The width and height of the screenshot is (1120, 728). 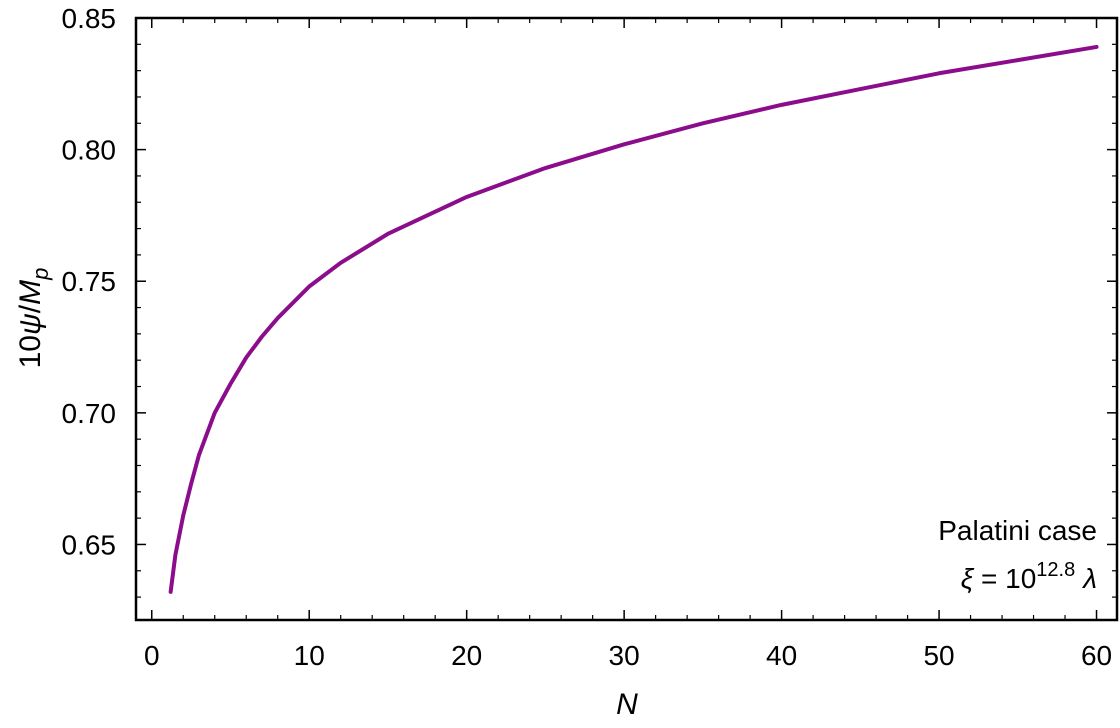 I want to click on annotation-xi: ξ = 1012.8 λ, so click(x=1029, y=576).